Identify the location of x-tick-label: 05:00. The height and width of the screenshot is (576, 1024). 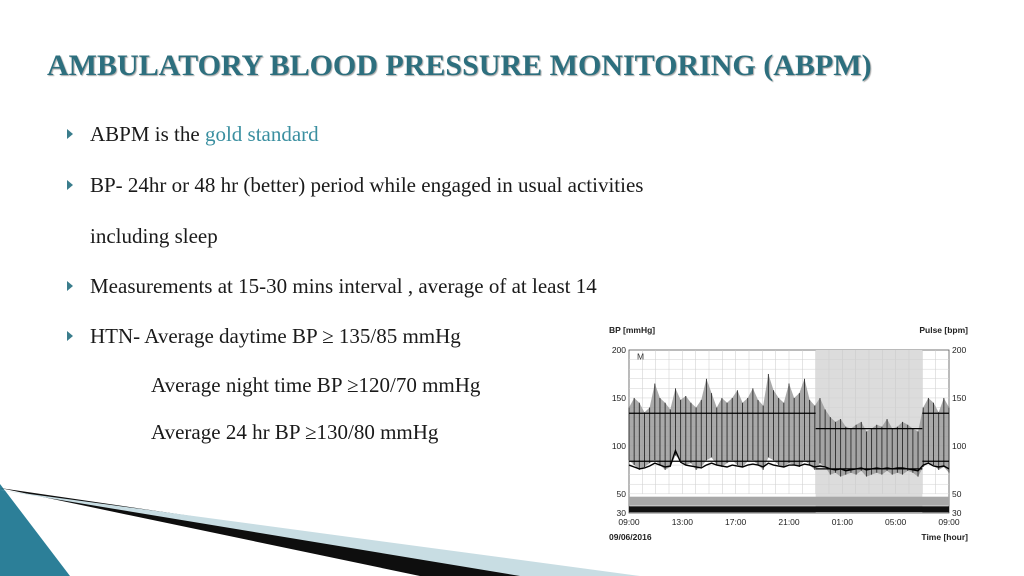
(896, 522).